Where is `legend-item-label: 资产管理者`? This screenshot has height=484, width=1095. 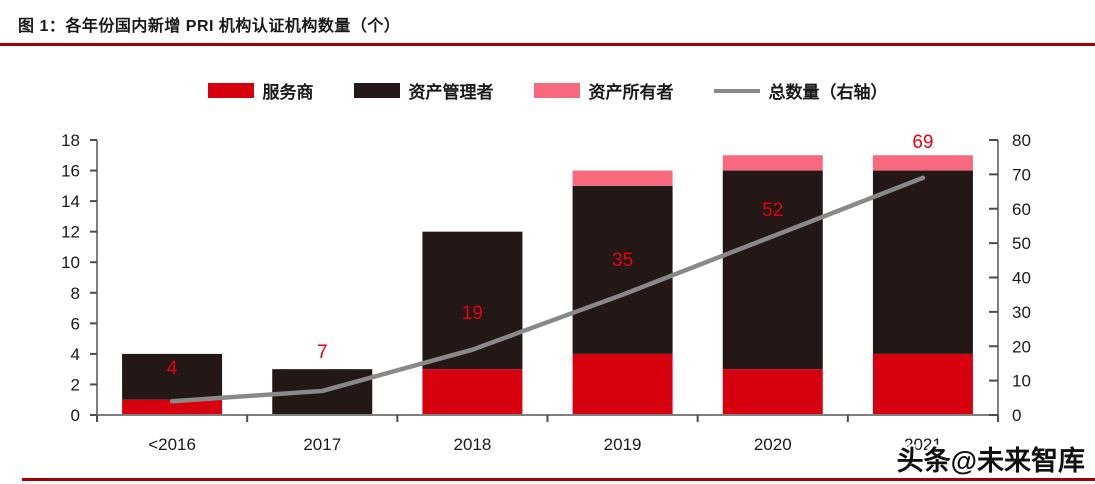
legend-item-label: 资产管理者 is located at coordinates (451, 92).